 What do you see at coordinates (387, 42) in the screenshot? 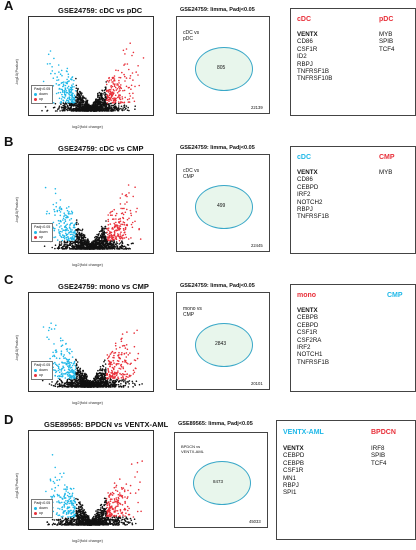
I see `right-gene-list: MYB SPIB TCF4` at bounding box center [387, 42].